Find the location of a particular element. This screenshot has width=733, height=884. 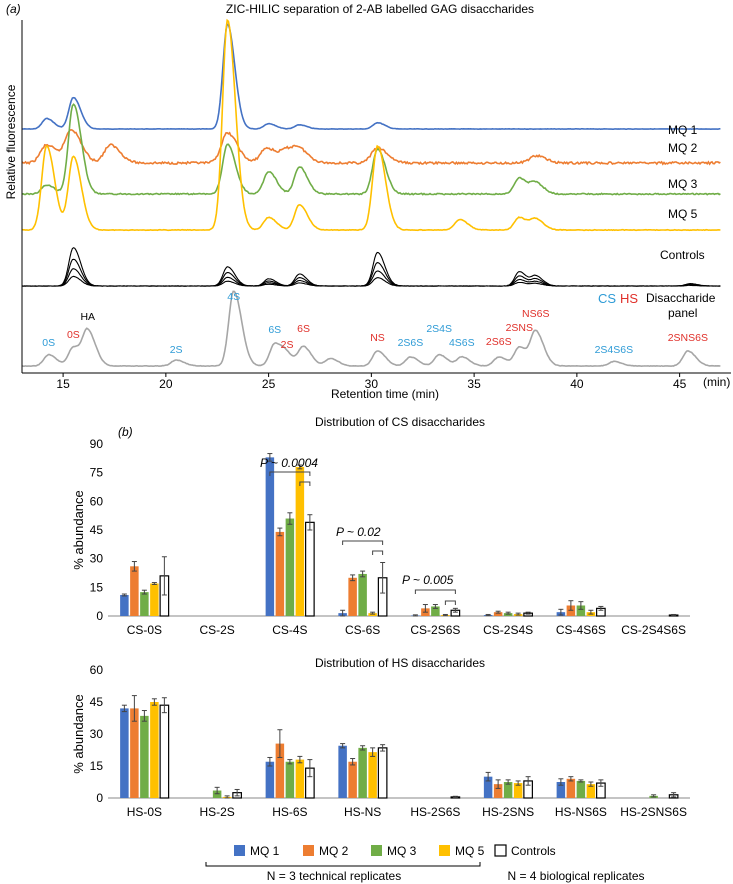

legend-swatch-mq3 is located at coordinates (376, 850).